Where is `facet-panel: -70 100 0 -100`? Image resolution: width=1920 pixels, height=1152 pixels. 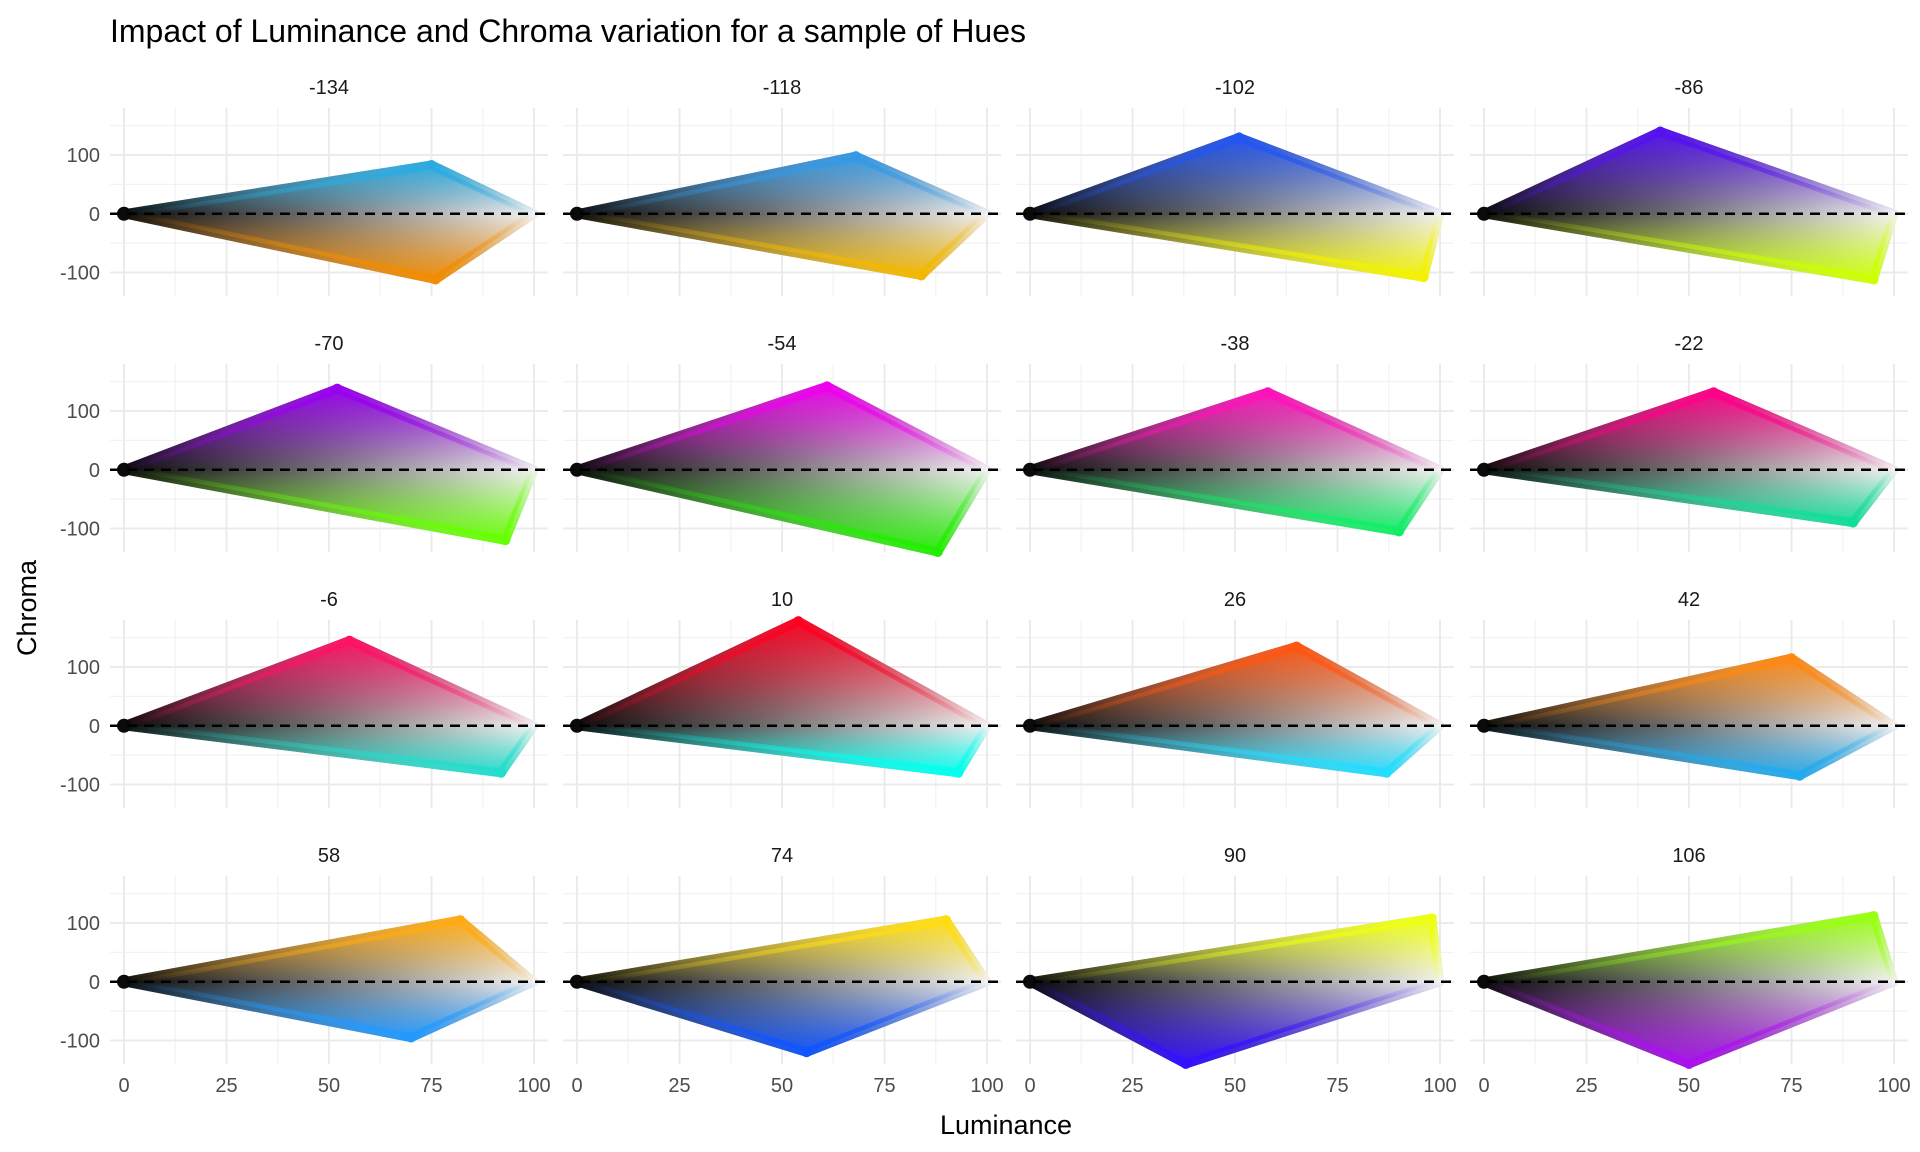
facet-panel: -70 100 0 -100 is located at coordinates (304, 442).